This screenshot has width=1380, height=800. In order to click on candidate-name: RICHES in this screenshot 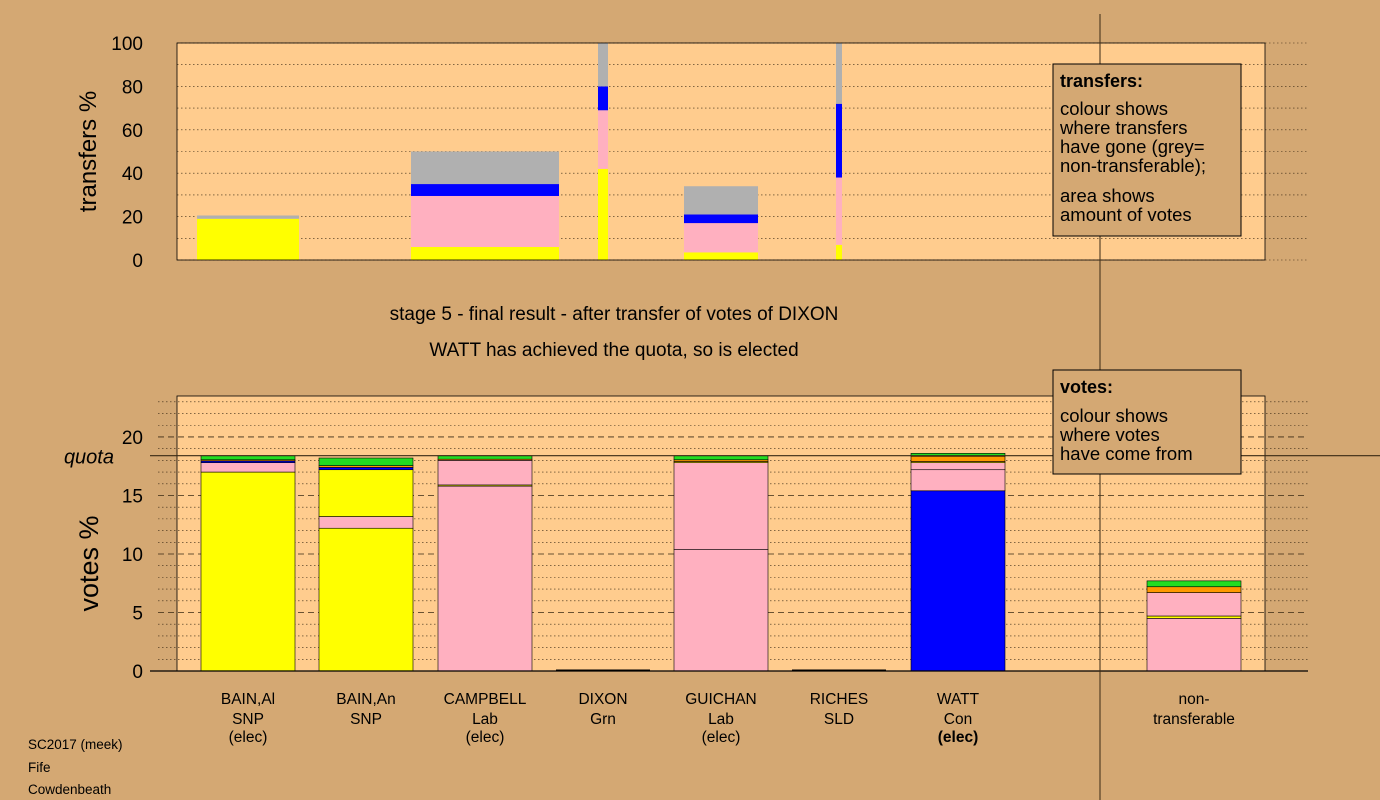, I will do `click(839, 699)`.